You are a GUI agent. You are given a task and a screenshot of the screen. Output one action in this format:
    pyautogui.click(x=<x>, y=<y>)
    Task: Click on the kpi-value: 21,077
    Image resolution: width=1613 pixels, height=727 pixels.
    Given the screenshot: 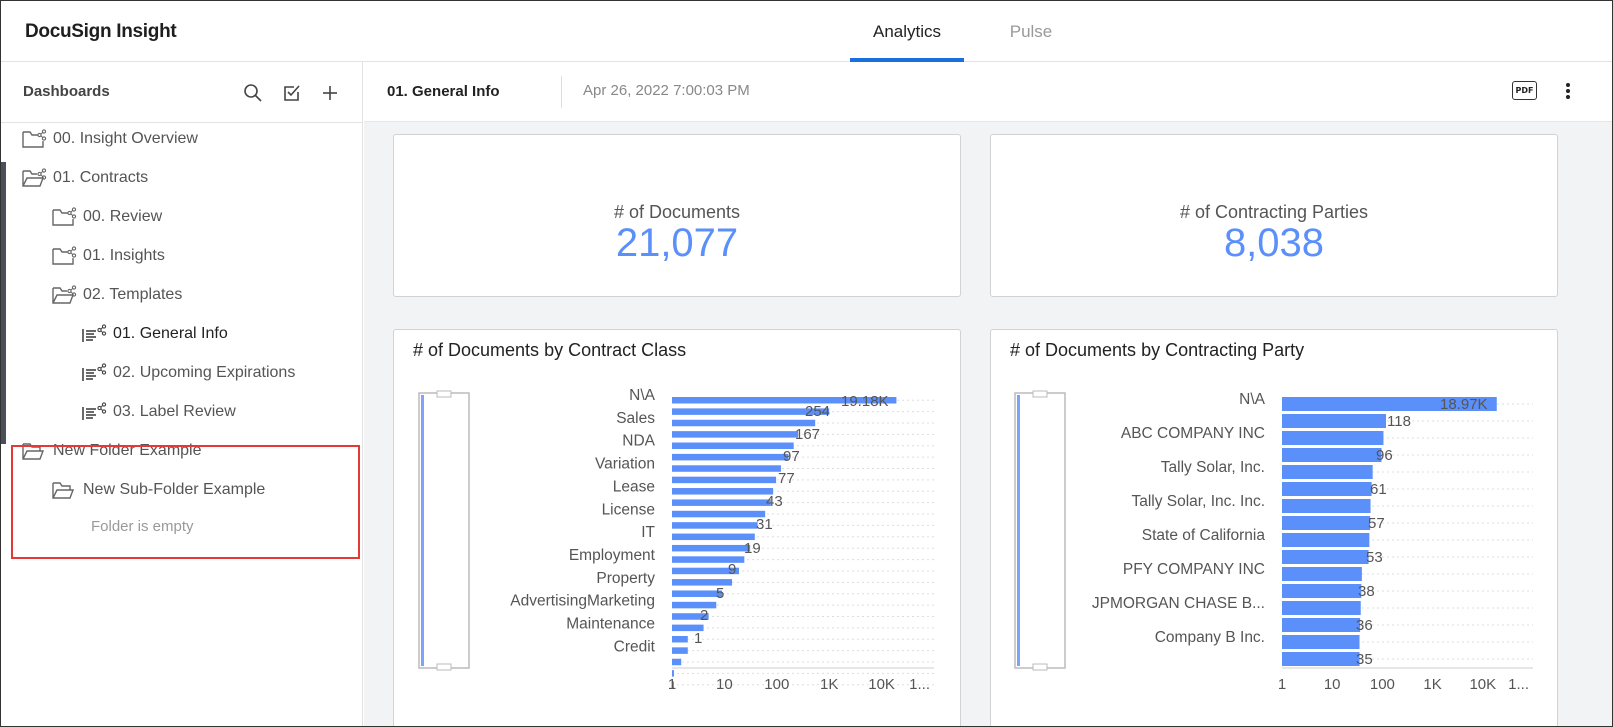 What is the action you would take?
    pyautogui.click(x=677, y=243)
    